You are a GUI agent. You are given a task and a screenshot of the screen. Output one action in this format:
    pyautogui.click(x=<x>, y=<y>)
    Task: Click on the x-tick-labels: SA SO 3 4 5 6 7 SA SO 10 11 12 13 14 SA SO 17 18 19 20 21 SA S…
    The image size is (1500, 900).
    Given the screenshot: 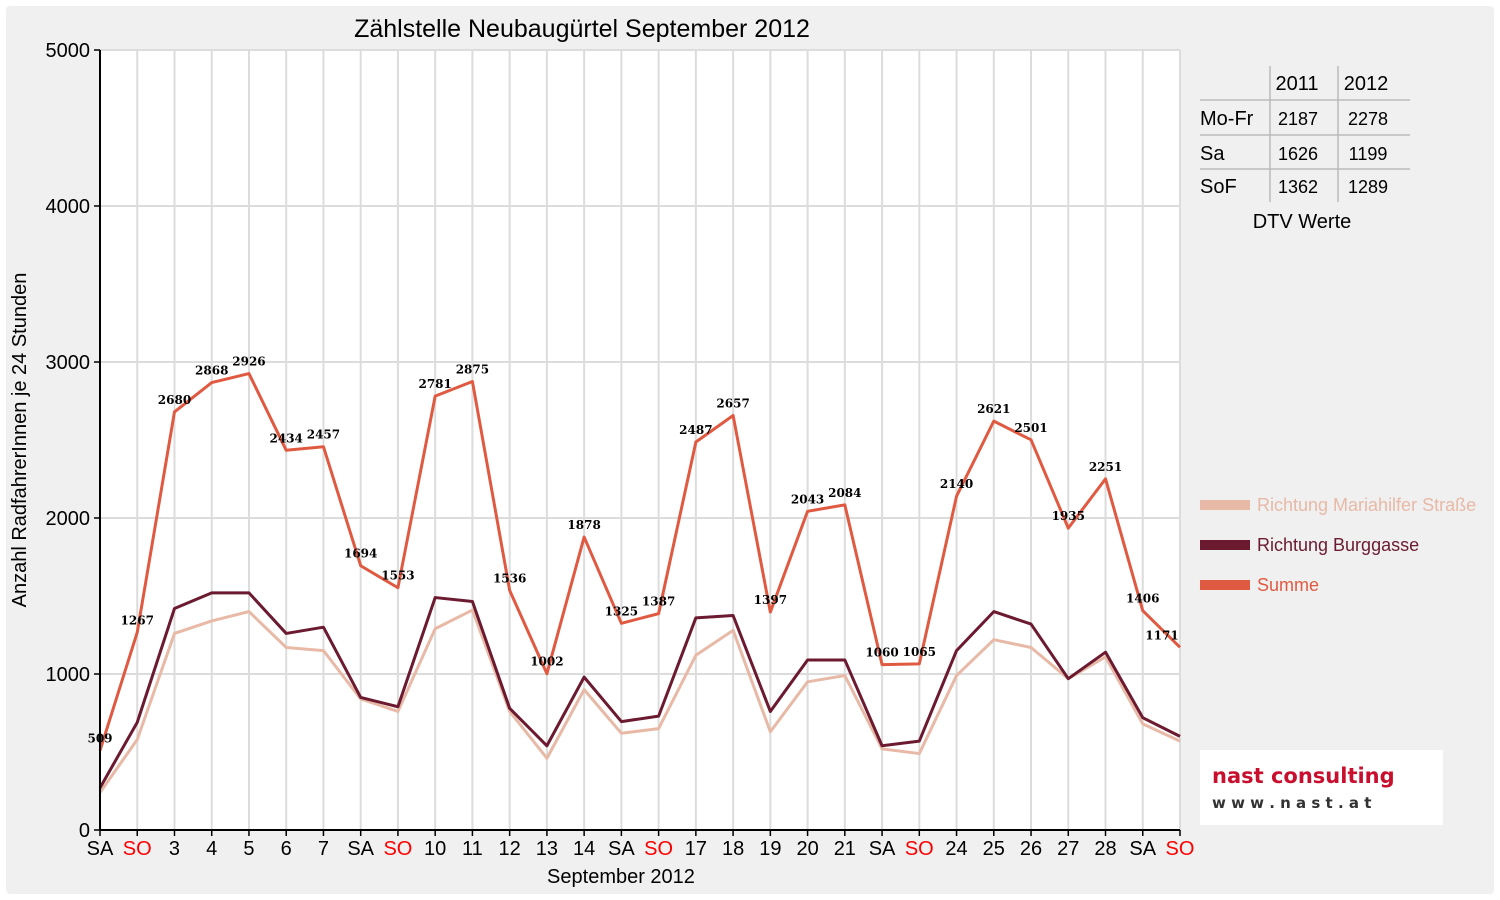 What is the action you would take?
    pyautogui.click(x=641, y=849)
    